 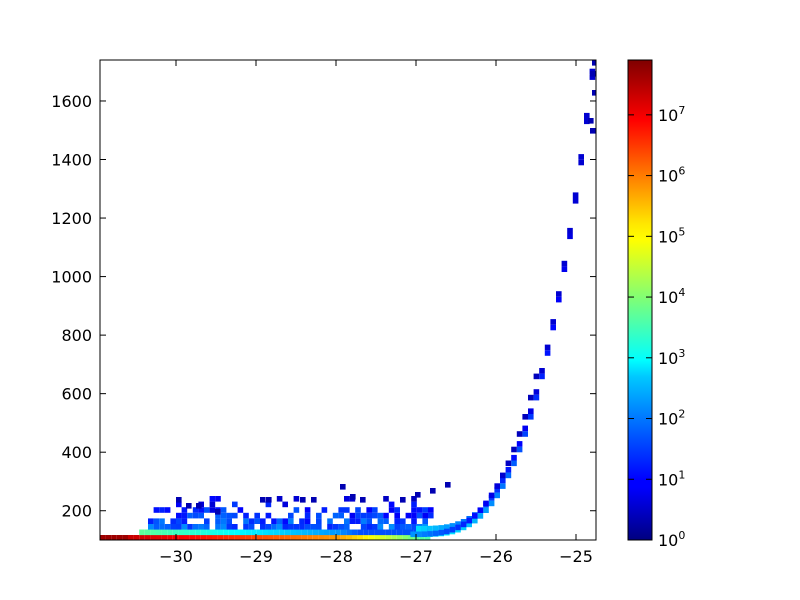 What do you see at coordinates (71, 218) in the screenshot?
I see `y-tick-label: 1200` at bounding box center [71, 218].